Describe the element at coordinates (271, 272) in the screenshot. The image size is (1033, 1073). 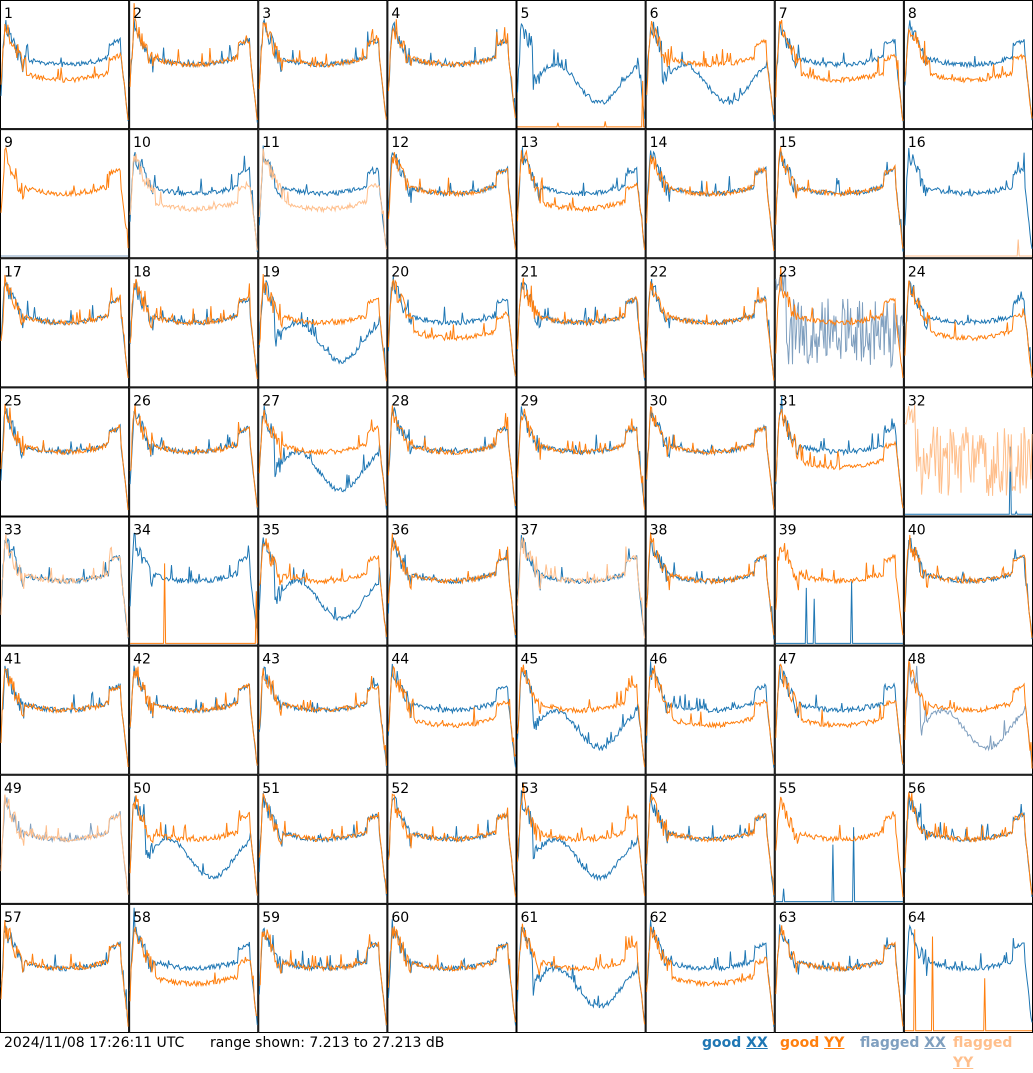
I see `panel-label: 19` at that location.